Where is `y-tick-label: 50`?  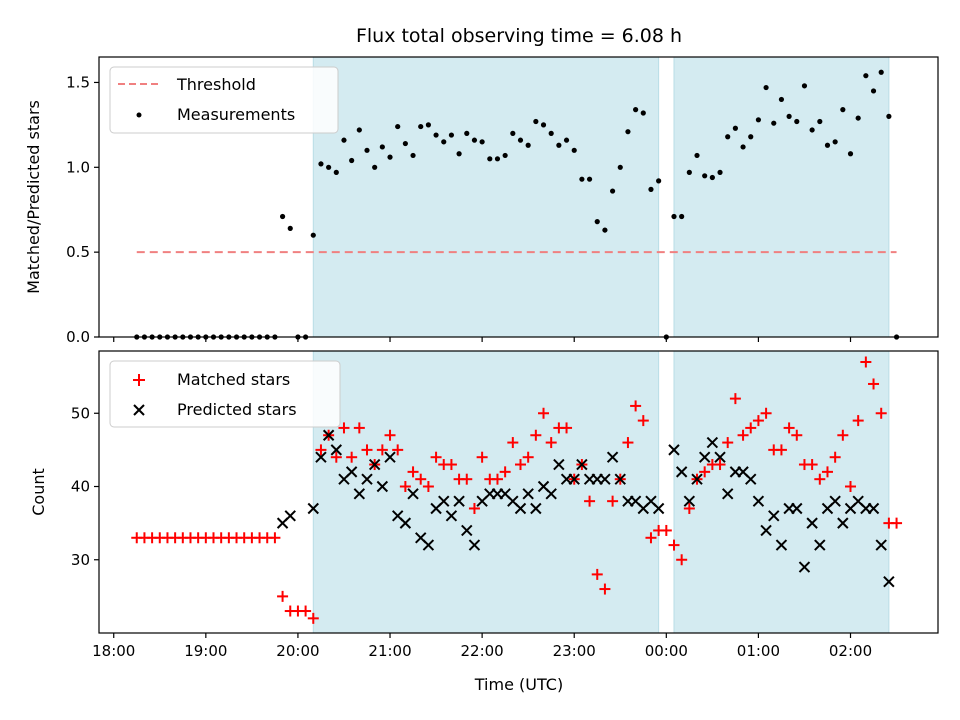 y-tick-label: 50 is located at coordinates (80, 413).